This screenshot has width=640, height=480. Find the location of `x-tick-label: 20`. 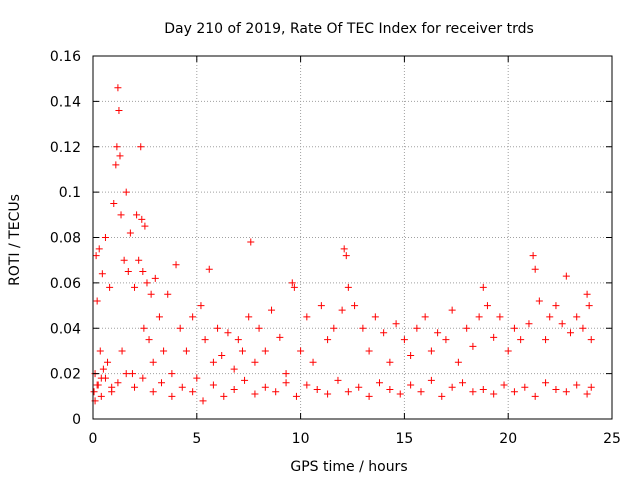

x-tick-label: 20 is located at coordinates (508, 439).